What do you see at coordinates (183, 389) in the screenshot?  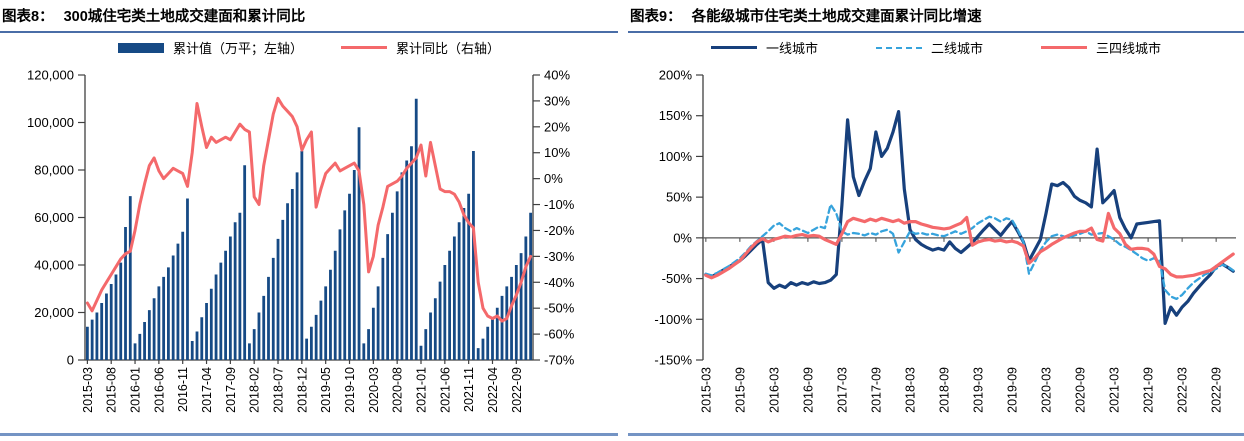 I see `x-tick-label: 2016-11` at bounding box center [183, 389].